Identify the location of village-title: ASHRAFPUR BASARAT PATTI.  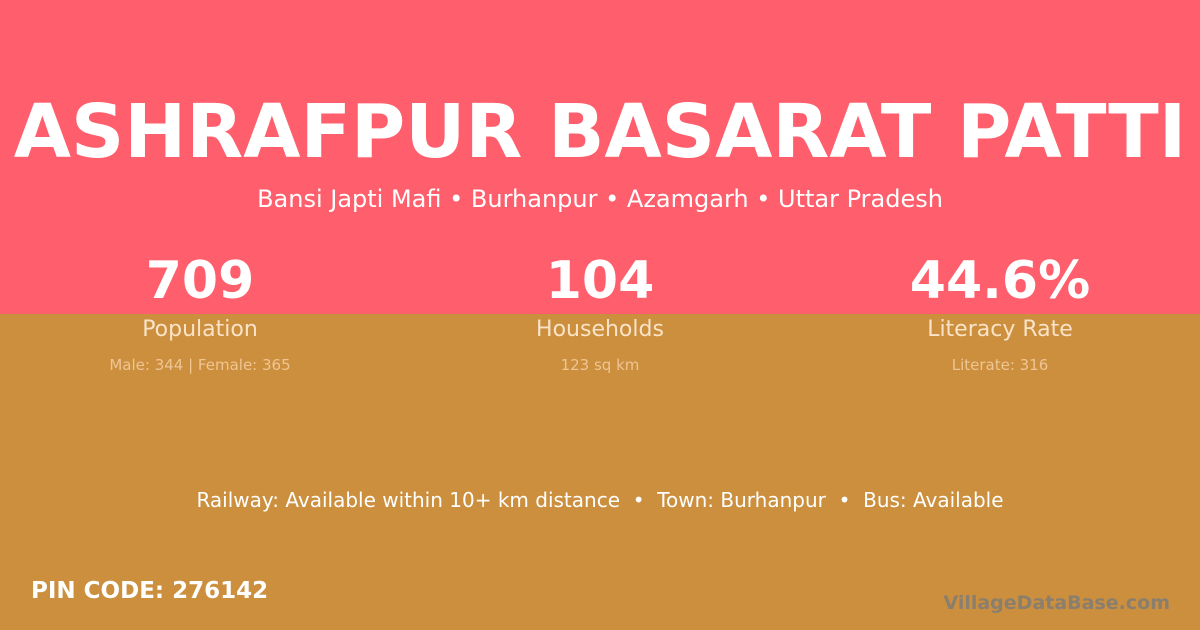
(600, 132).